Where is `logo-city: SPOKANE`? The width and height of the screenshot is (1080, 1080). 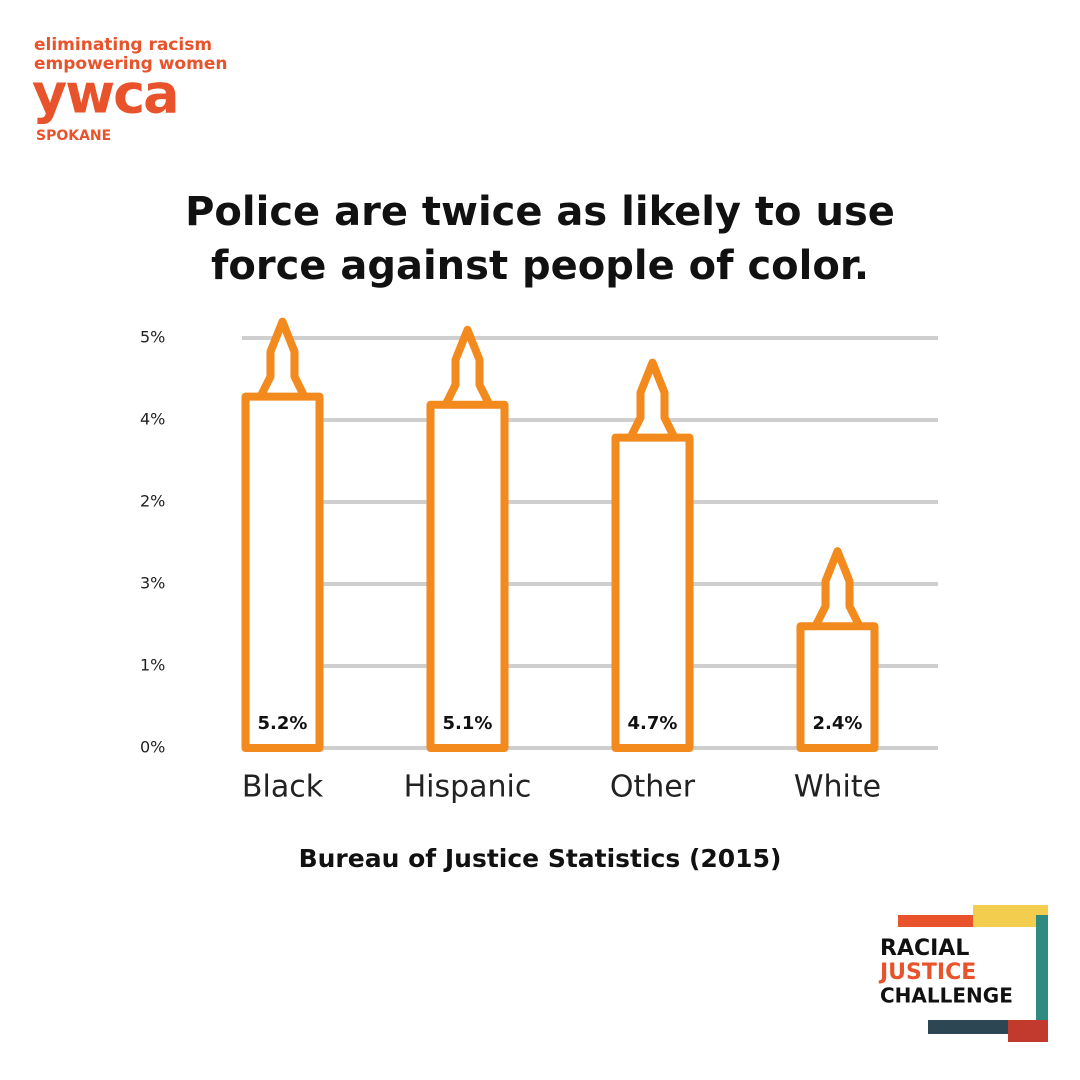 logo-city: SPOKANE is located at coordinates (73, 136).